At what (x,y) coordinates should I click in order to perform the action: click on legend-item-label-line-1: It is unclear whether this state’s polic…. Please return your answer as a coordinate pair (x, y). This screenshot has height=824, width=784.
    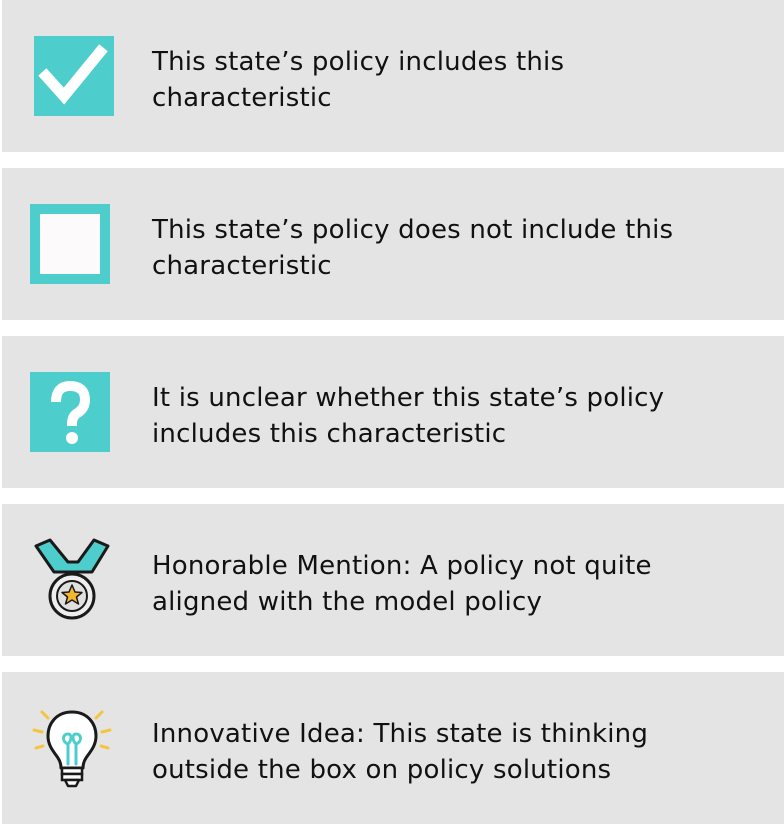
    Looking at the image, I should click on (408, 398).